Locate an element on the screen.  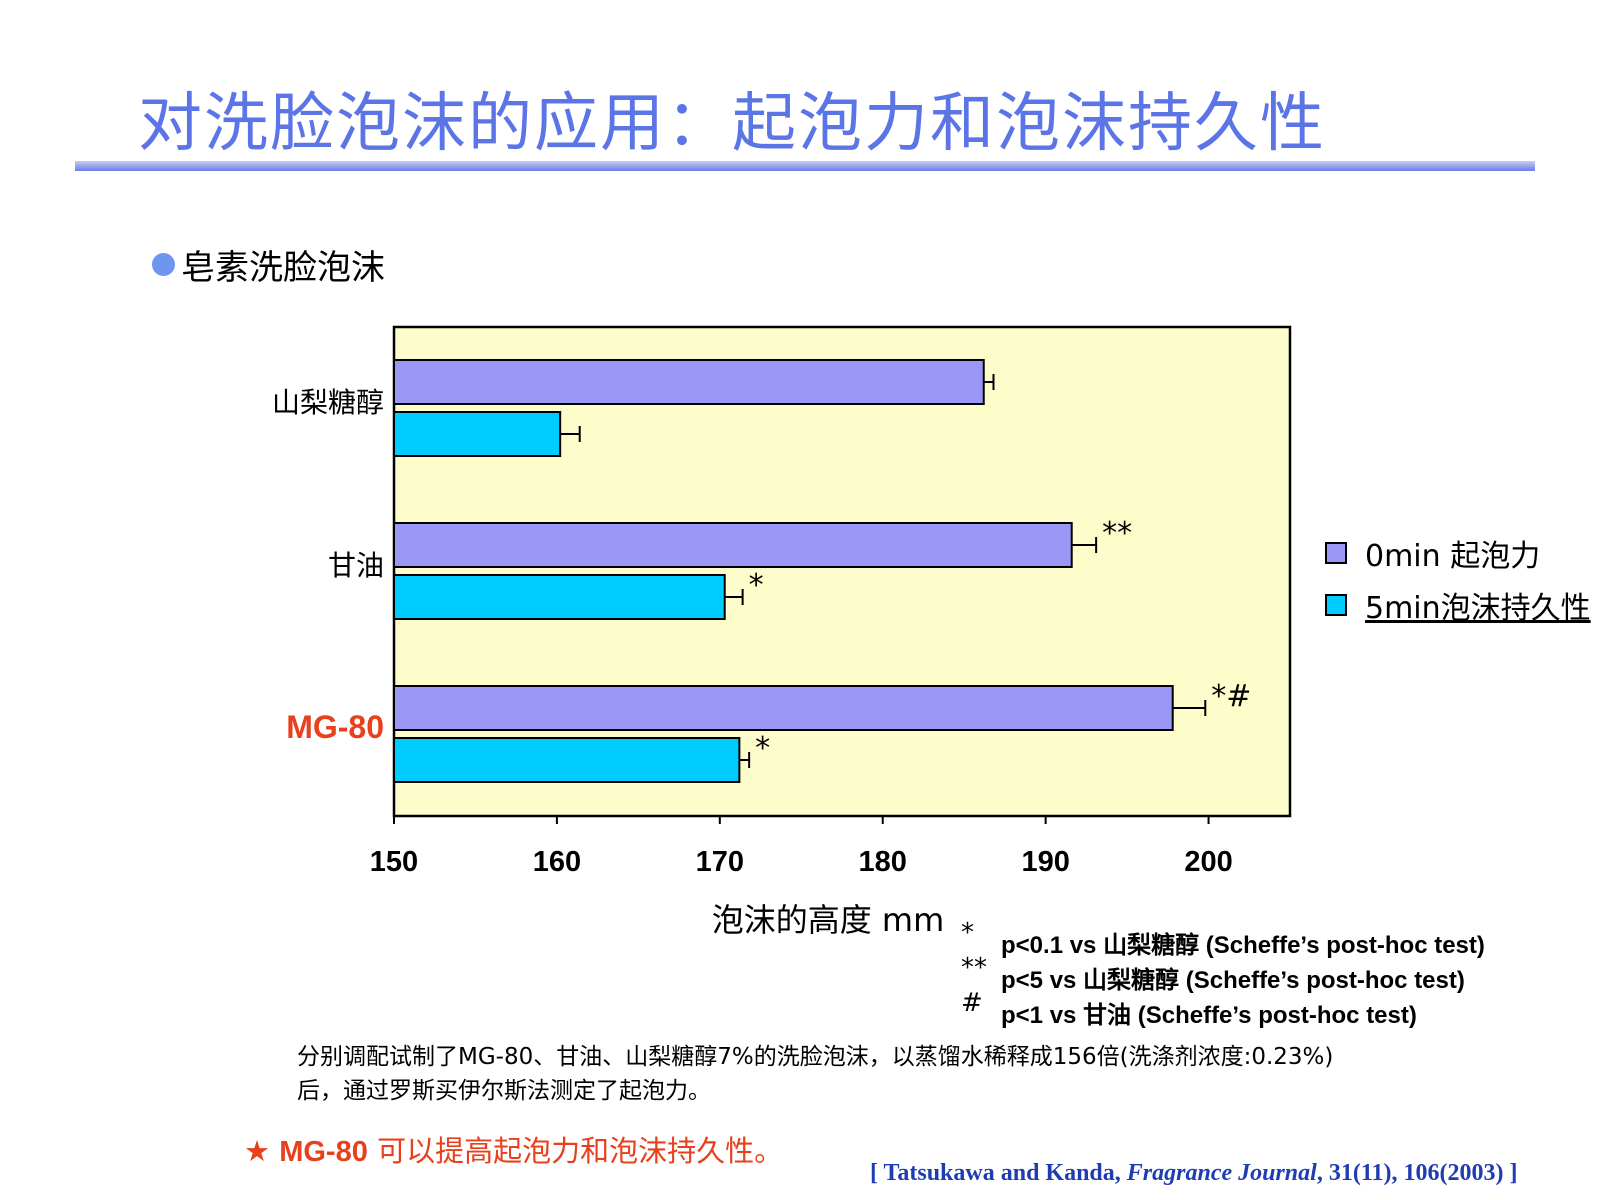
note-text: p<0.1 vs 山梨糖醇 (Scheffe’s post-hoc test) is located at coordinates (1243, 945).